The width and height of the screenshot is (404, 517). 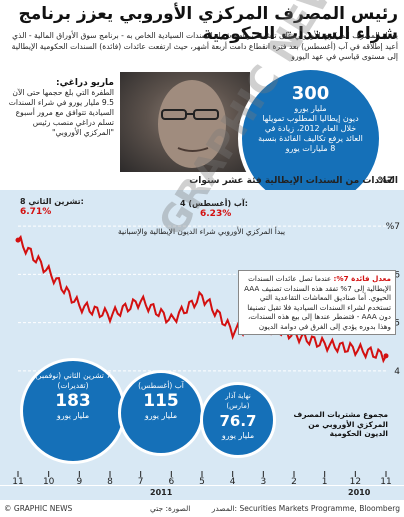 I want to click on draghi-photo, so click(x=185, y=122).